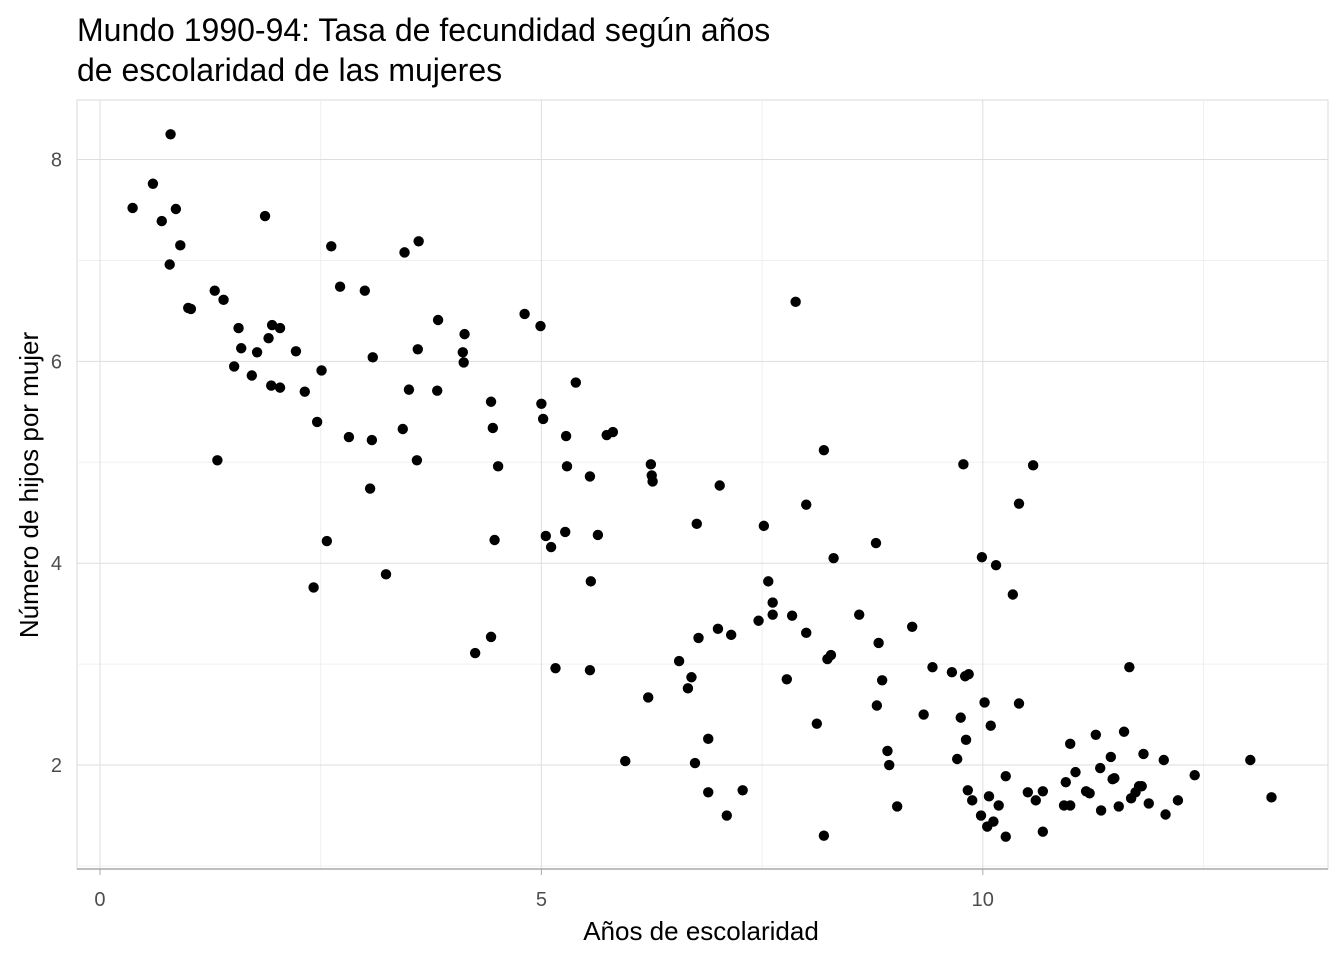  What do you see at coordinates (56, 766) in the screenshot?
I see `y-tick-label: 2` at bounding box center [56, 766].